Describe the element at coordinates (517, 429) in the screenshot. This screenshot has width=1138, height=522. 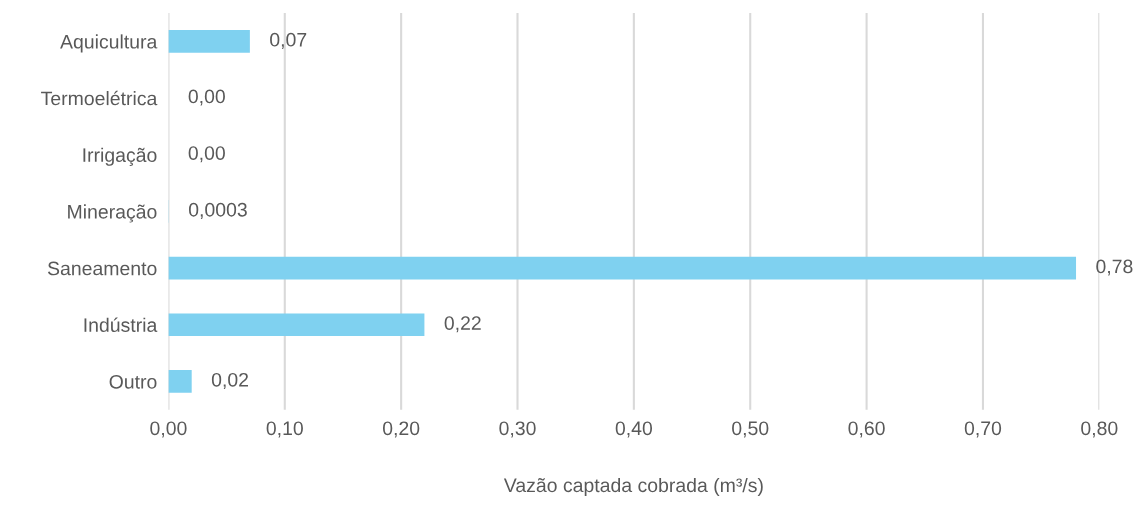
I see `x-tick-label: 0,30` at that location.